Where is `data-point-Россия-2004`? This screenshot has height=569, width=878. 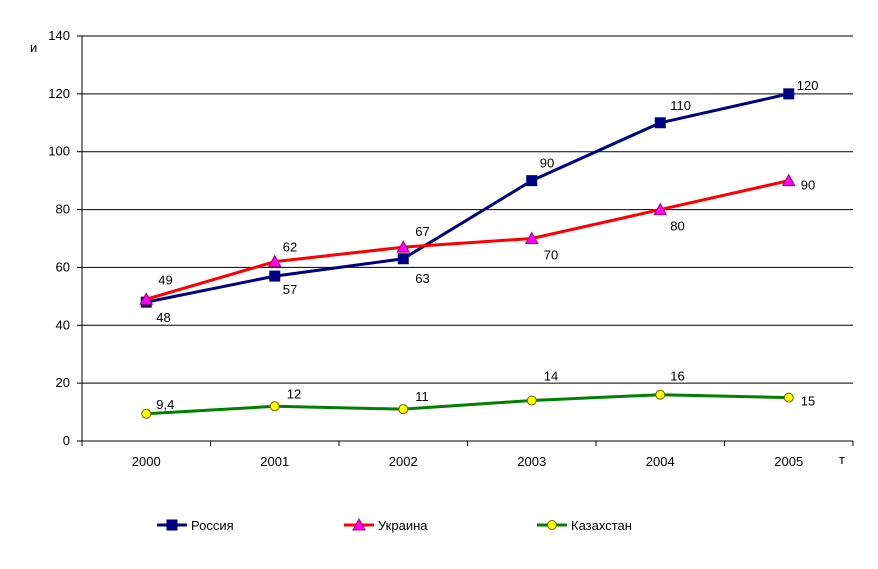
data-point-Россия-2004 is located at coordinates (660, 123).